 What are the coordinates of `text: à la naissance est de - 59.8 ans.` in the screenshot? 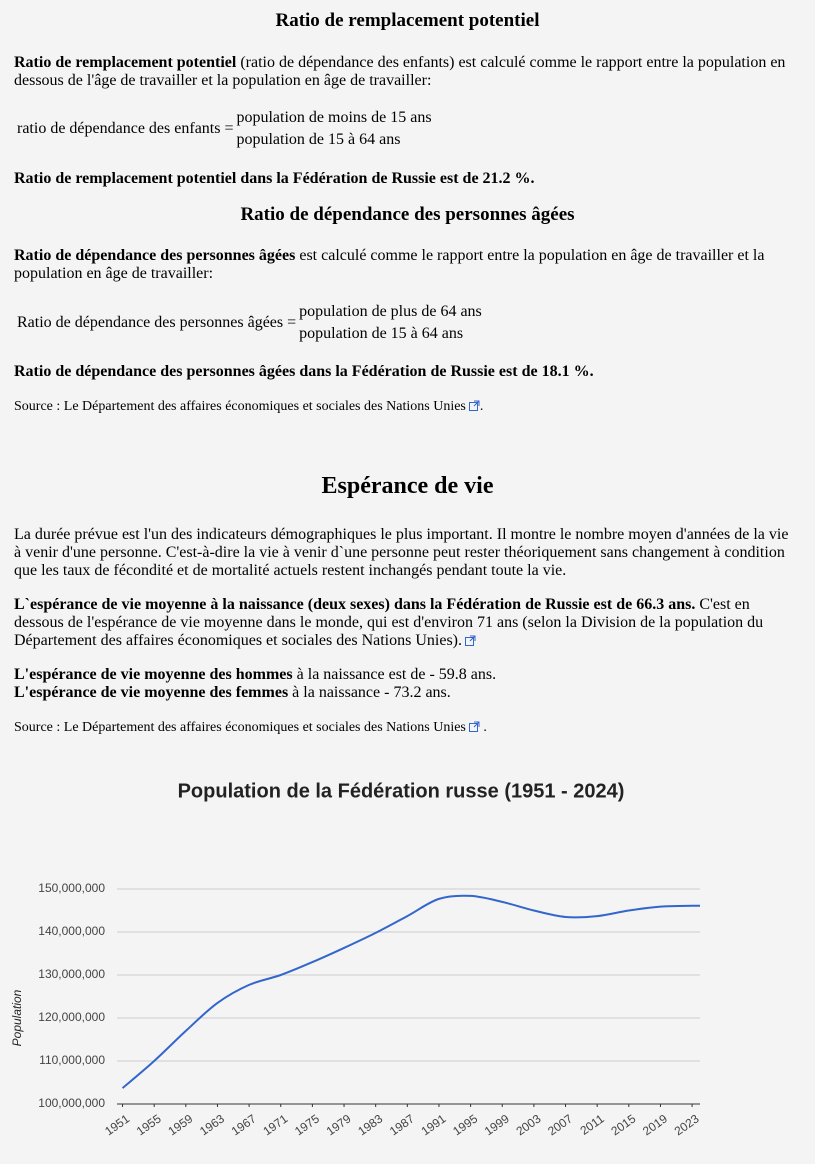 It's located at (396, 674).